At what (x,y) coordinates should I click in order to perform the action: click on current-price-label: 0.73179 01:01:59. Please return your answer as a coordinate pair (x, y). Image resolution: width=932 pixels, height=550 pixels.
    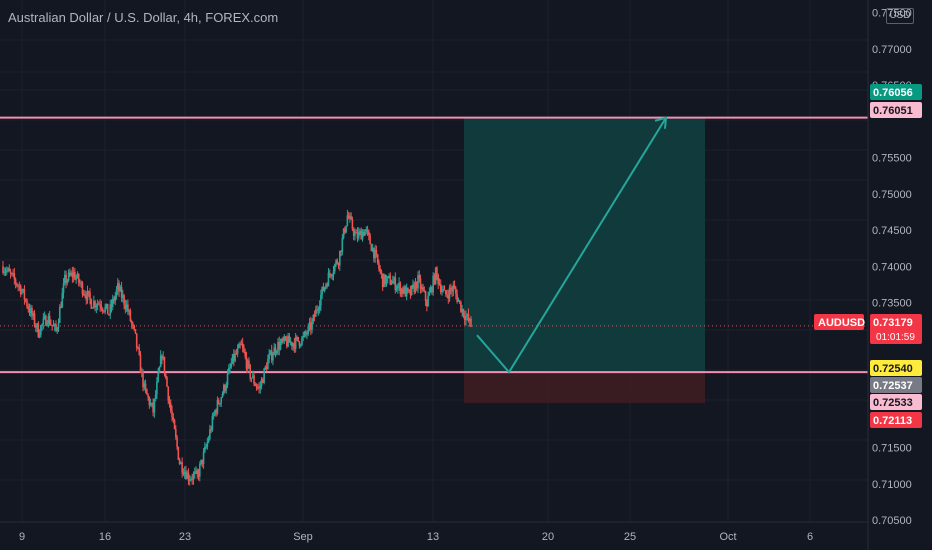
    Looking at the image, I should click on (896, 329).